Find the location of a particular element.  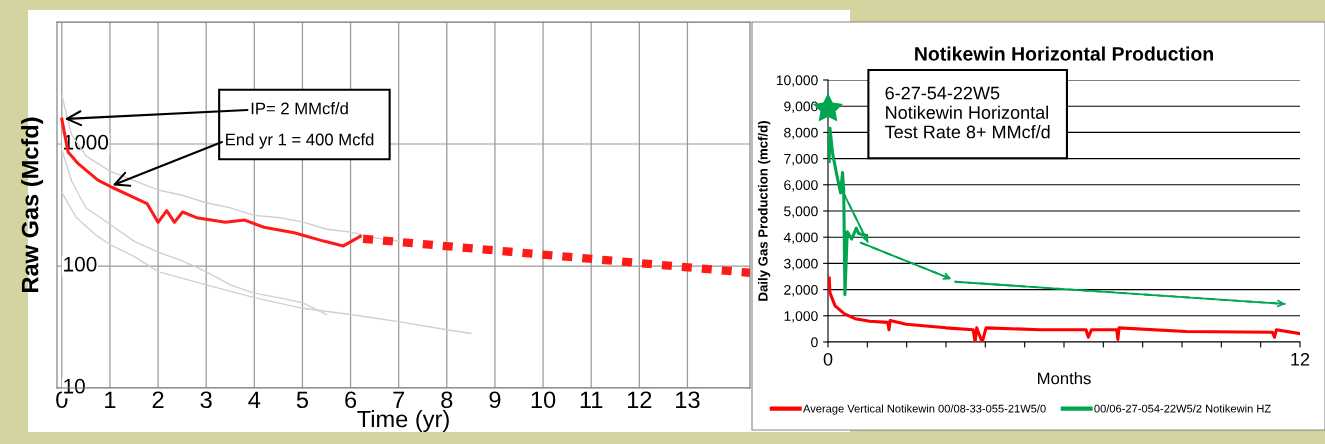

y-tick-label: 2,000 is located at coordinates (801, 290).